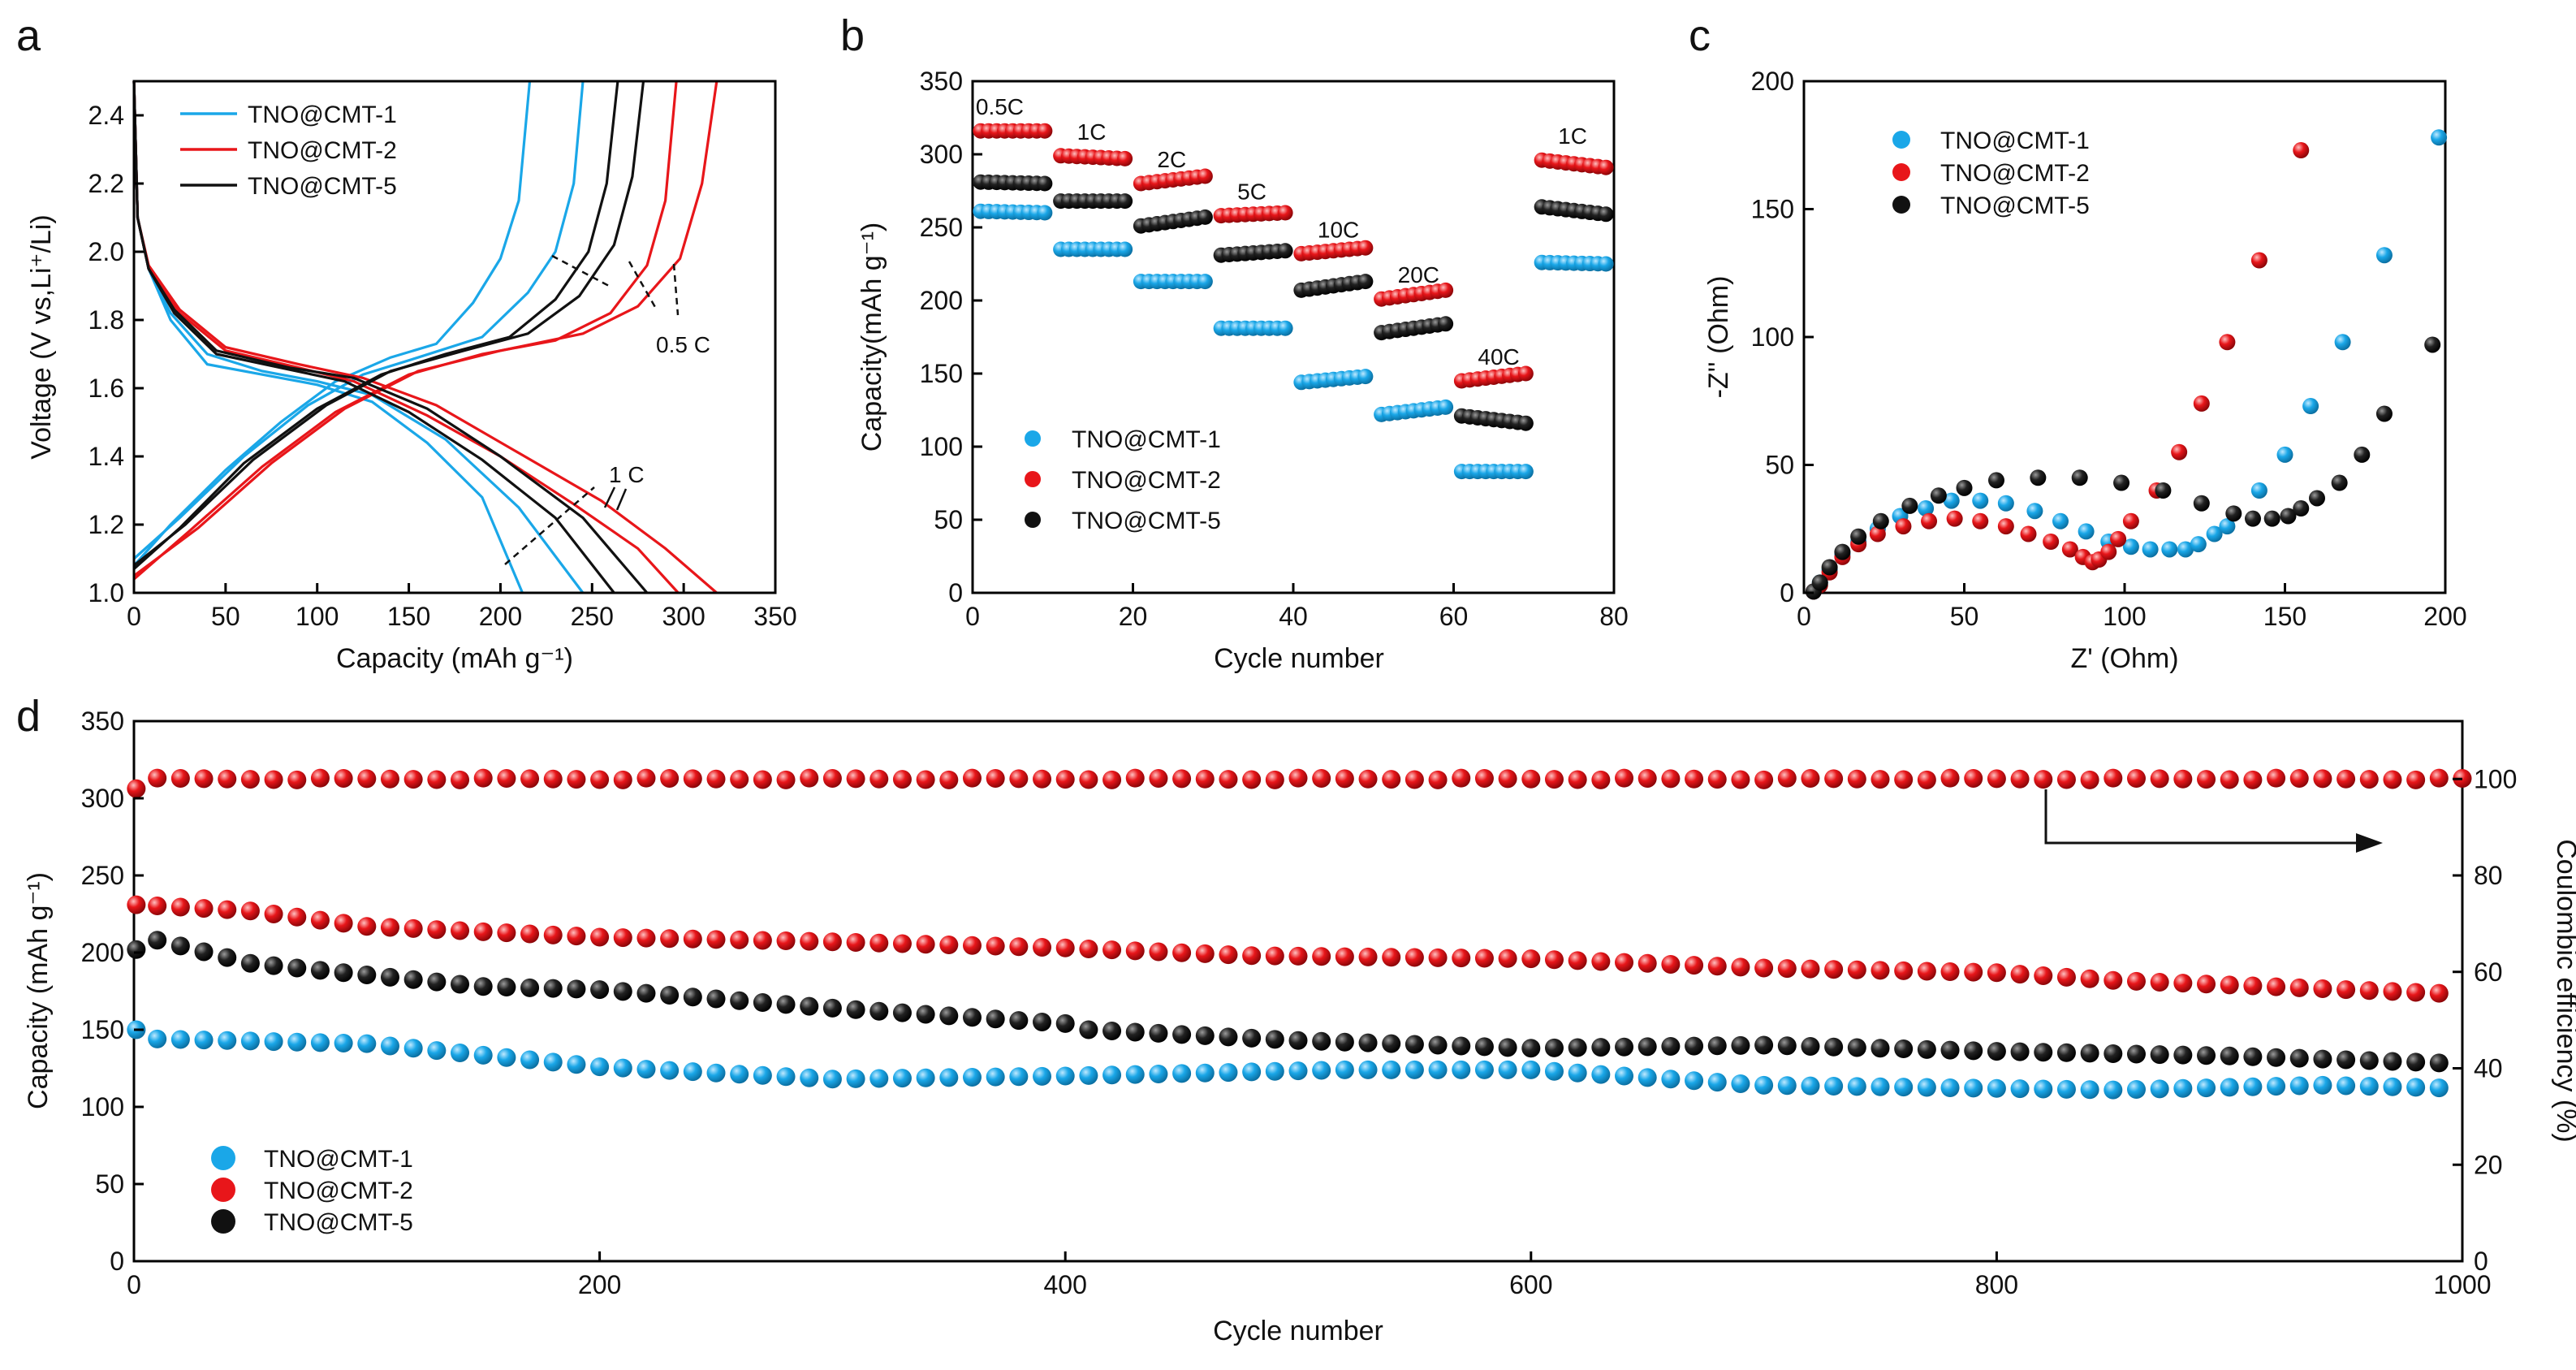  Describe the element at coordinates (134, 1284) in the screenshot. I see `d-x-tick-label: 0` at that location.